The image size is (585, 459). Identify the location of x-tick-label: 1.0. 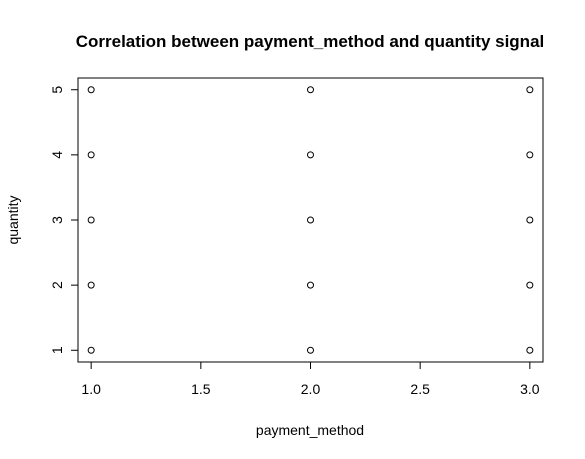
(91, 389).